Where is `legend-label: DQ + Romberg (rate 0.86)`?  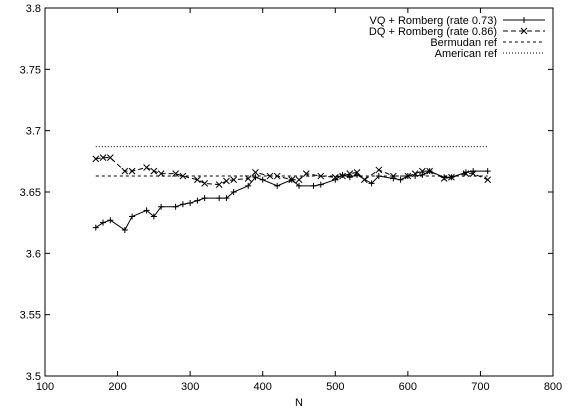
legend-label: DQ + Romberg (rate 0.86) is located at coordinates (433, 32).